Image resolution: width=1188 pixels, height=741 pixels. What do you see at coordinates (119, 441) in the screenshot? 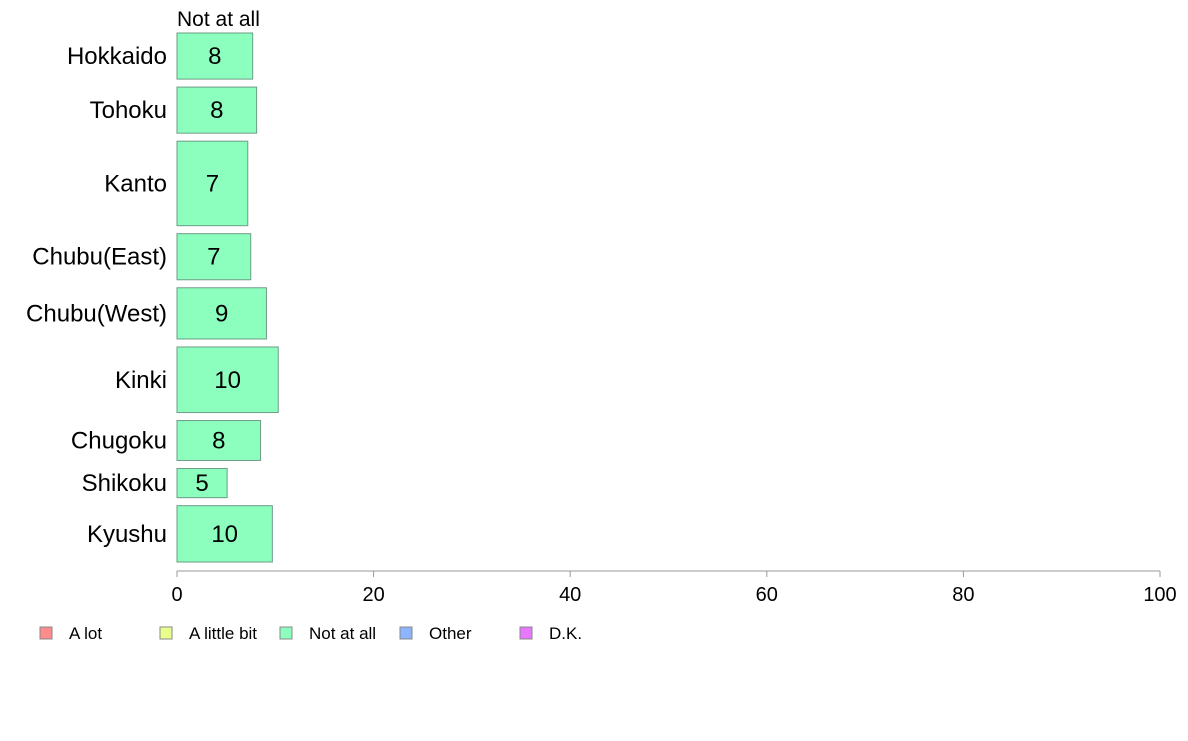
I see `category-label: Chugoku` at bounding box center [119, 441].